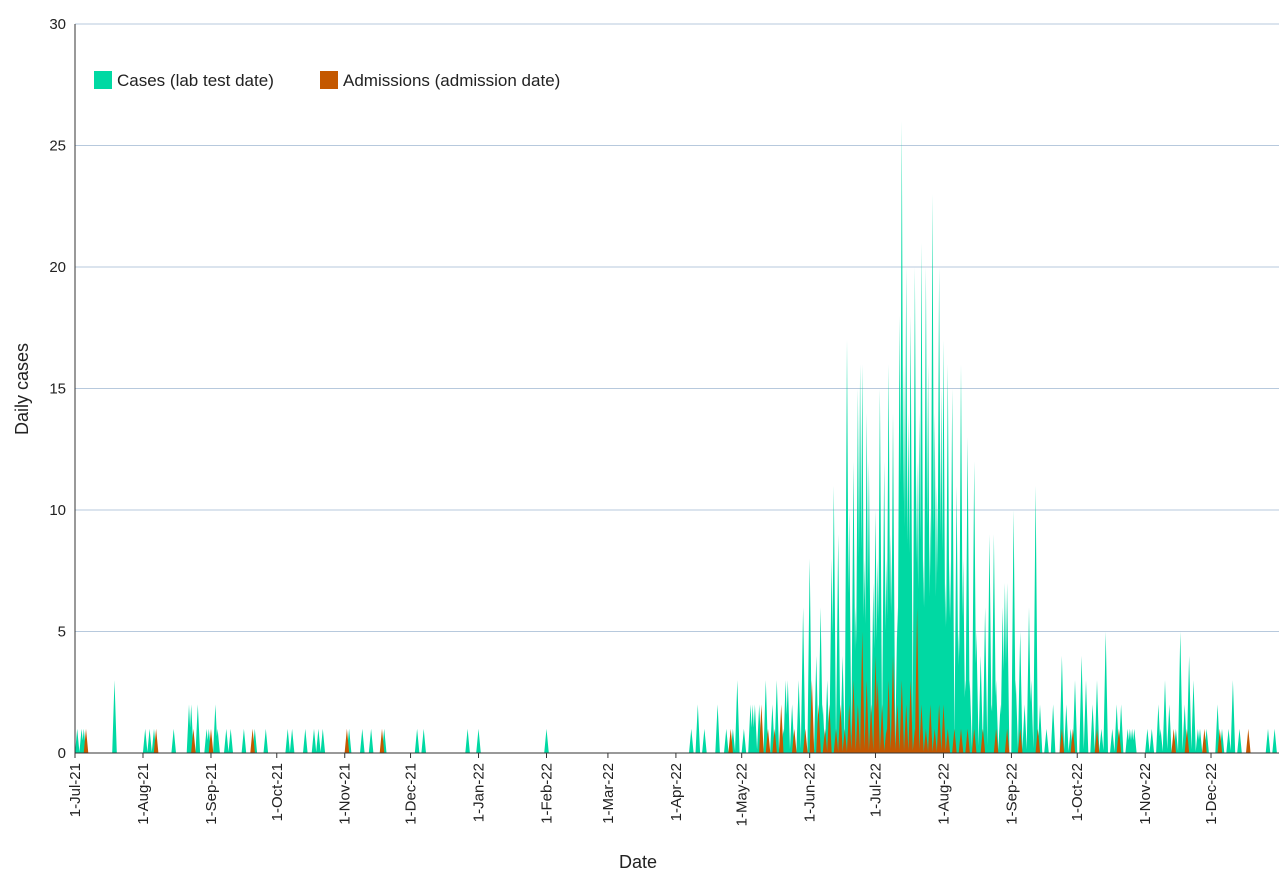  I want to click on x-tick-label: 1-Oct-21, so click(277, 792).